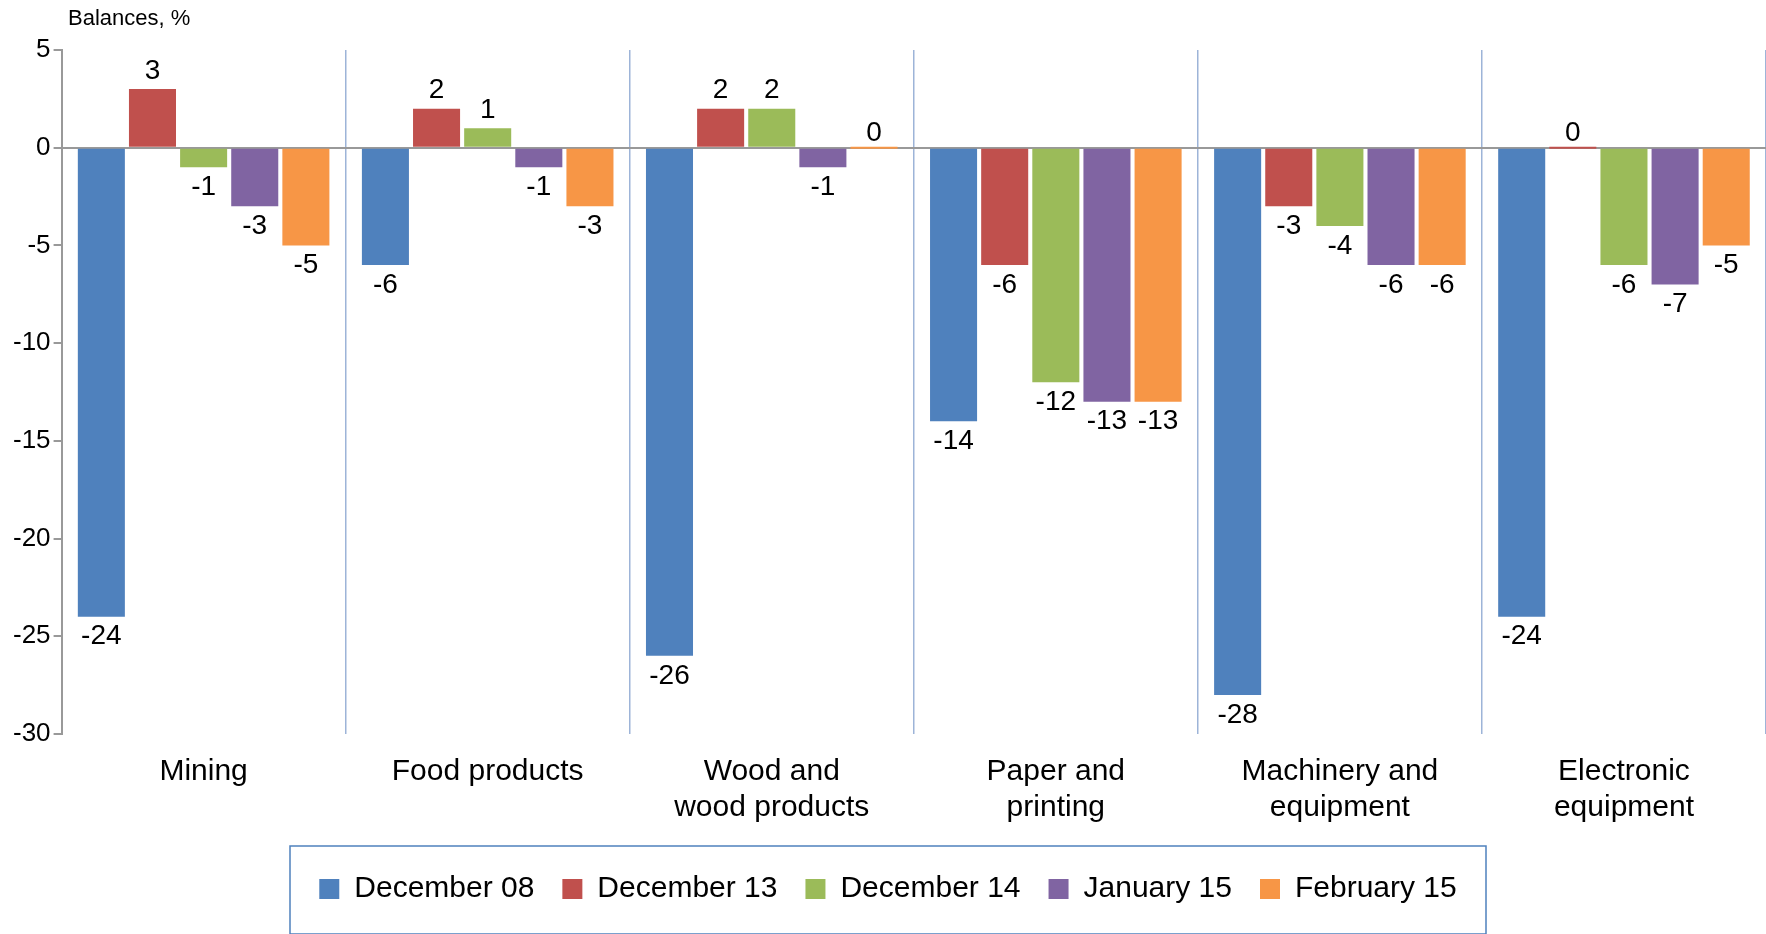  What do you see at coordinates (203, 770) in the screenshot?
I see `x-tick-label: Mining` at bounding box center [203, 770].